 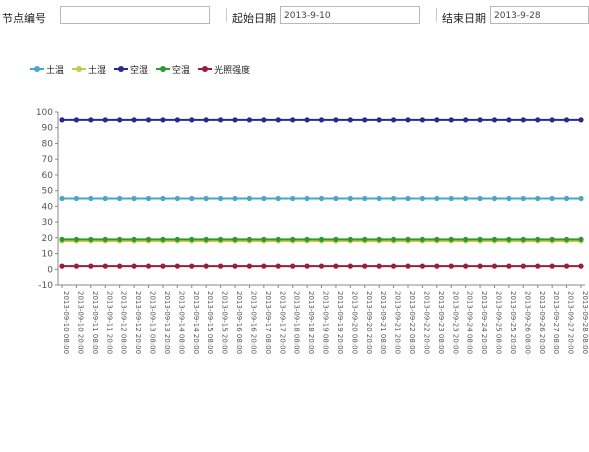 I want to click on y-tick-label: 90, so click(x=48, y=129).